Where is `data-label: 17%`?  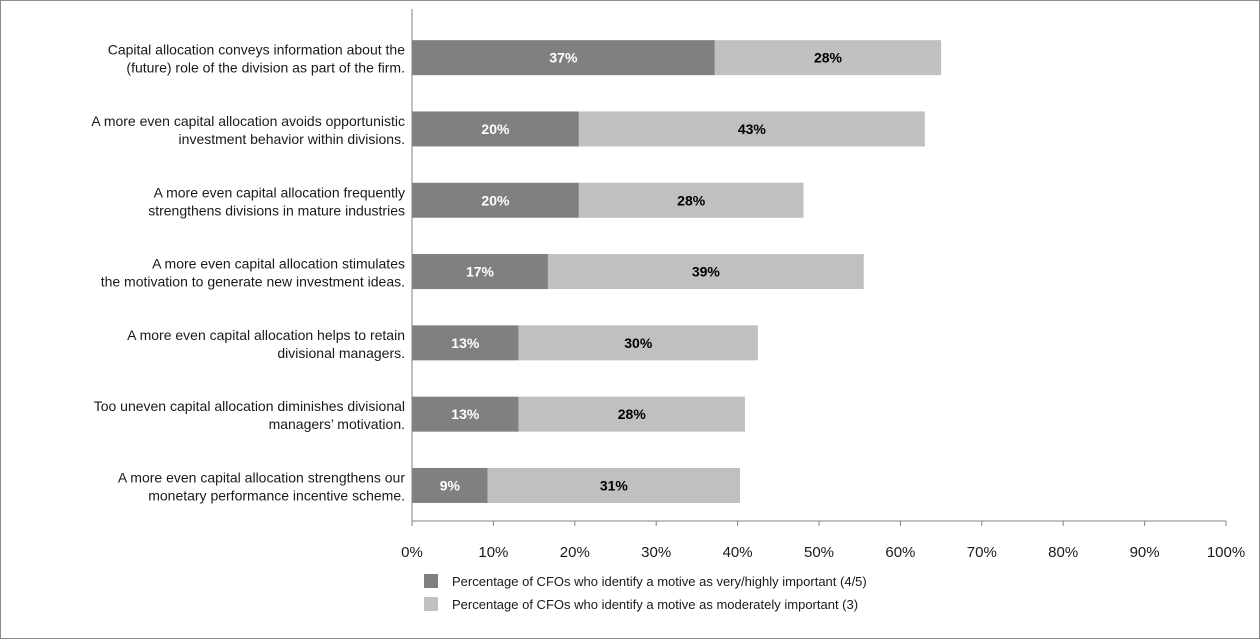
data-label: 17% is located at coordinates (480, 272).